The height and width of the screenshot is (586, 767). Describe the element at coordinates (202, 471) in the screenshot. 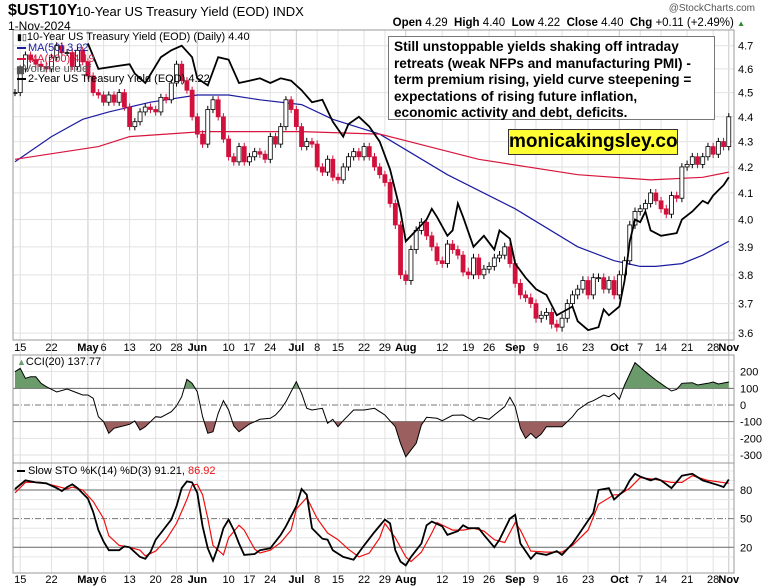

I see `sto-d-value: 86.92` at that location.